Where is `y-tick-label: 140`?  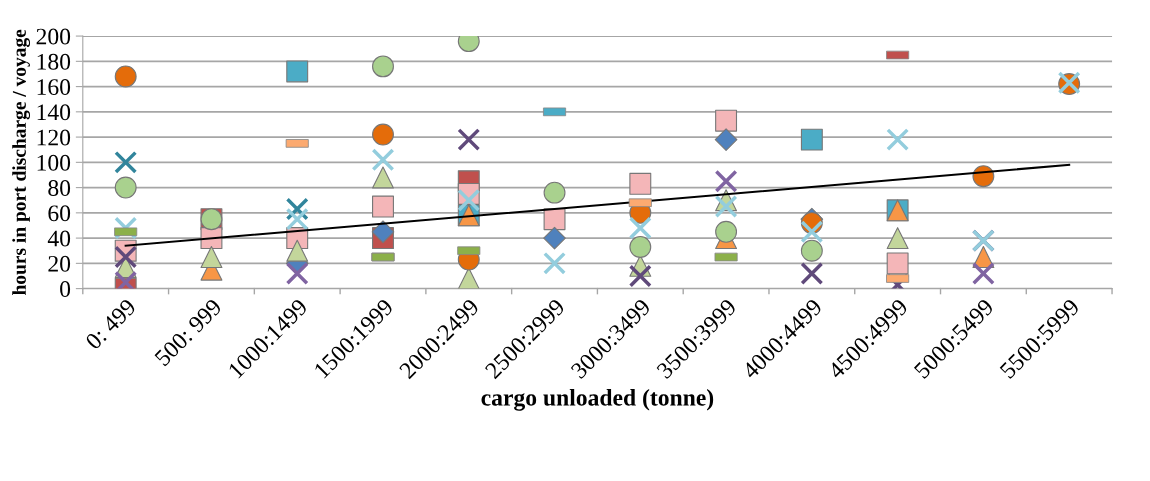 y-tick-label: 140 is located at coordinates (54, 112).